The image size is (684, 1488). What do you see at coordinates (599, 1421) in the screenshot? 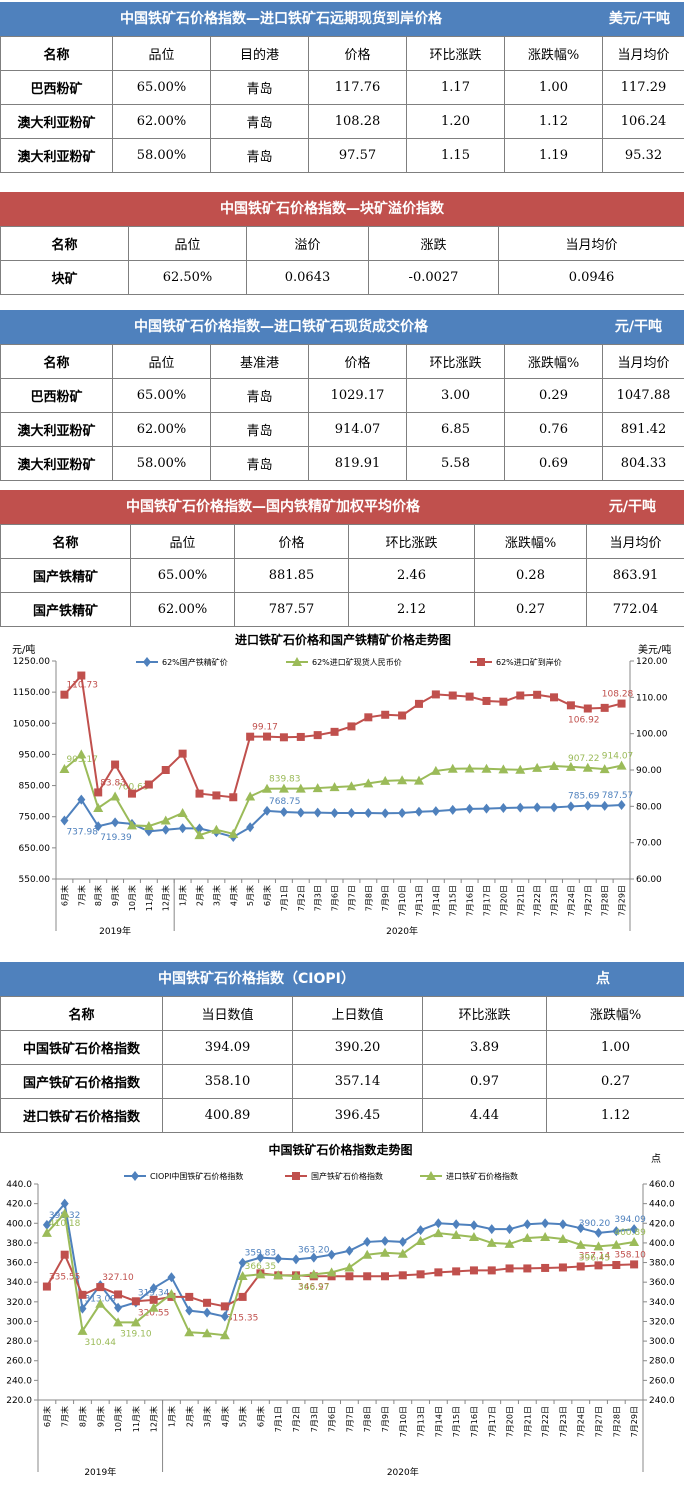
I see `x-tick-label: 7月27日` at bounding box center [599, 1421].